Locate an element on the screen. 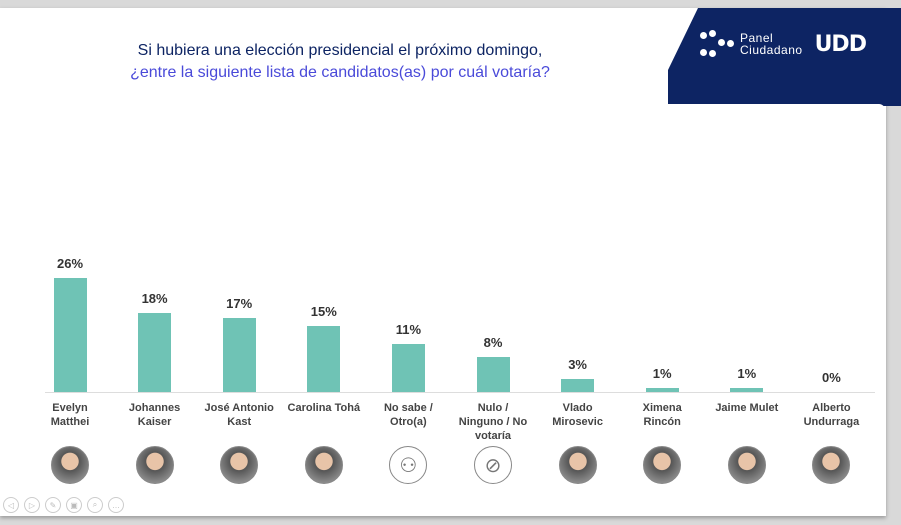 The height and width of the screenshot is (525, 901). data-label: 0% is located at coordinates (831, 377).